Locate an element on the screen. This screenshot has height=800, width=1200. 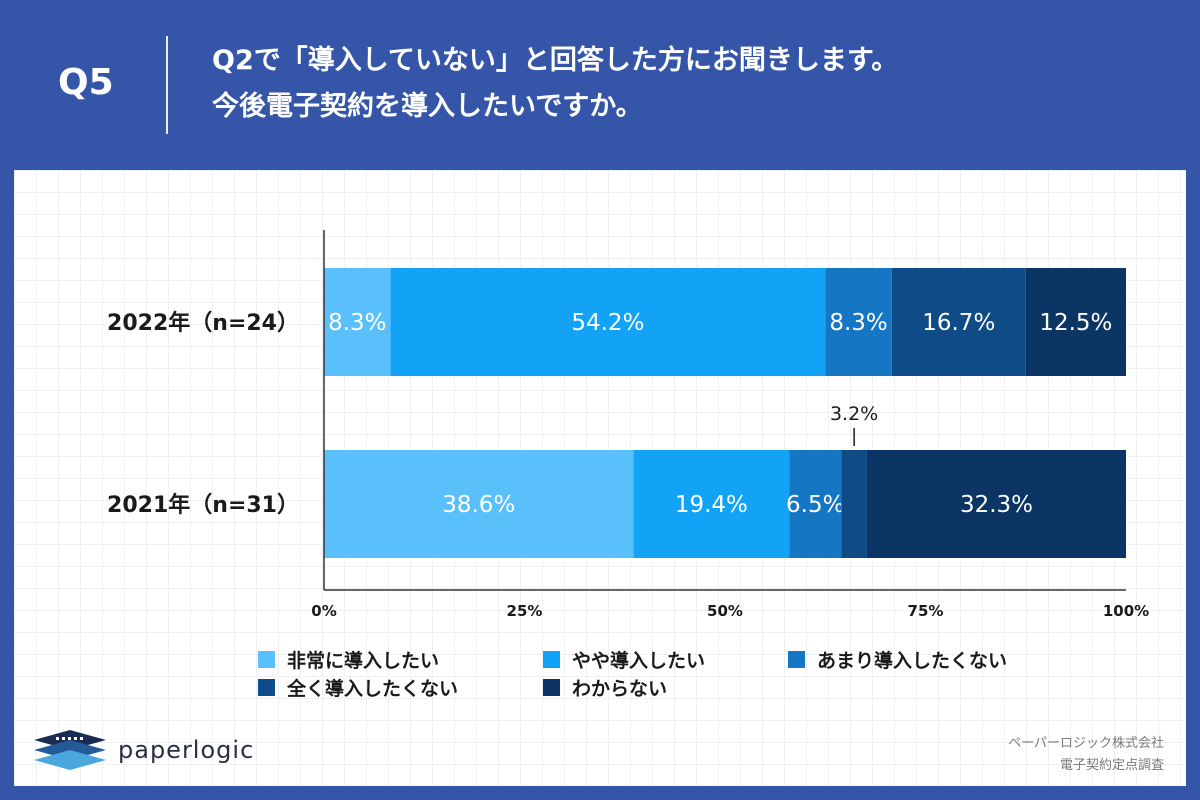
x-tick-label-1: 0% is located at coordinates (323, 611).